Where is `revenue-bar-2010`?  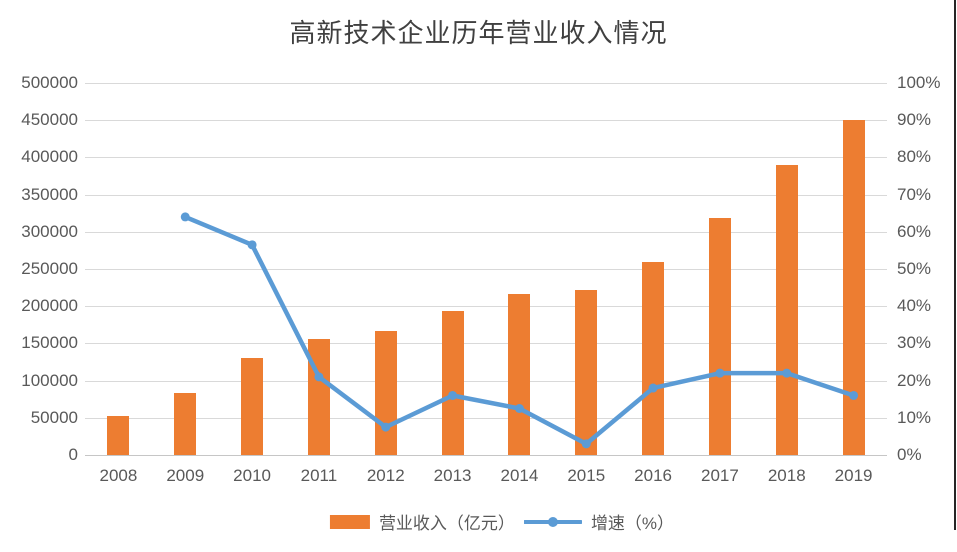 revenue-bar-2010 is located at coordinates (252, 406).